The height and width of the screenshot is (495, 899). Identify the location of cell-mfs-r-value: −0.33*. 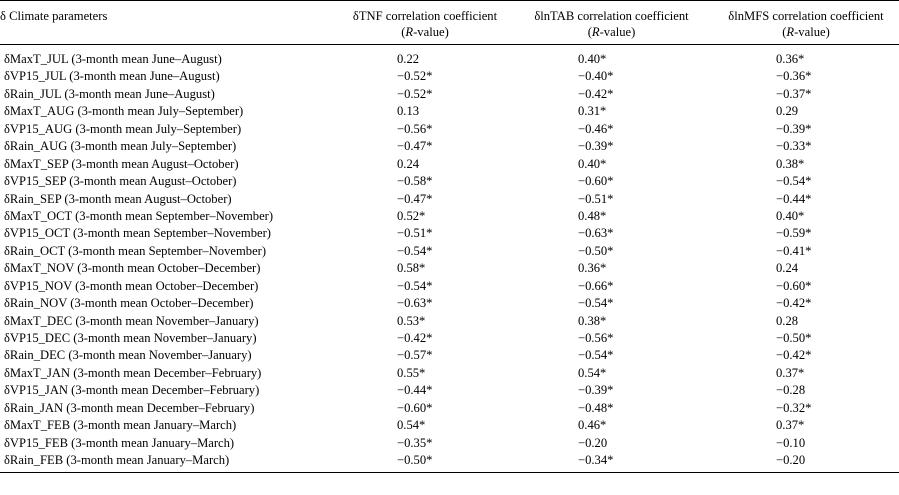
(794, 146).